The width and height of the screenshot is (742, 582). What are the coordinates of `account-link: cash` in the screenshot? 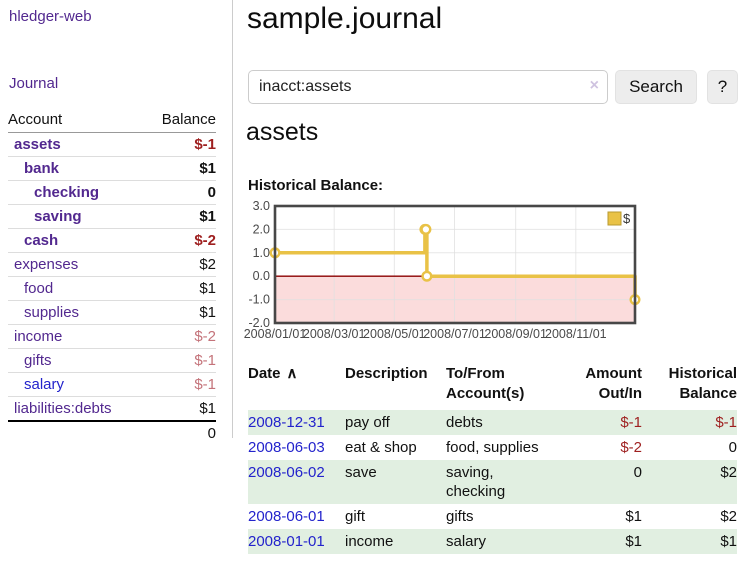 It's located at (41, 240).